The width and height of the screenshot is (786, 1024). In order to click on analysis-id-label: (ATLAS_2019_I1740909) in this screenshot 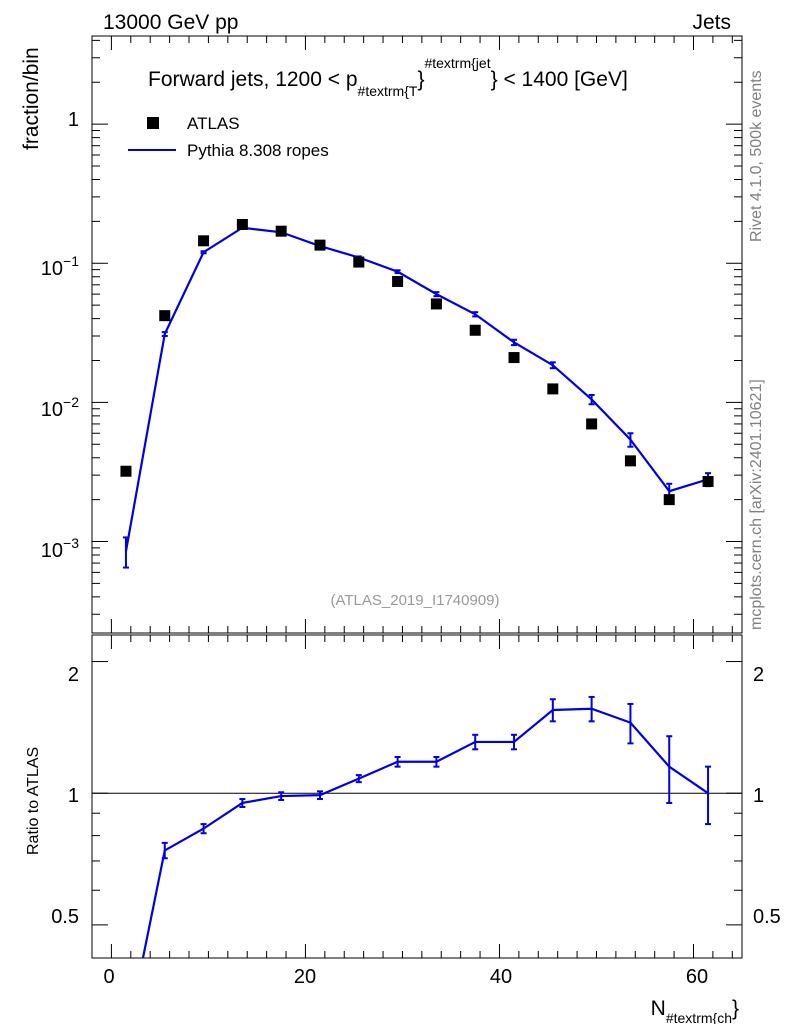, I will do `click(414, 600)`.